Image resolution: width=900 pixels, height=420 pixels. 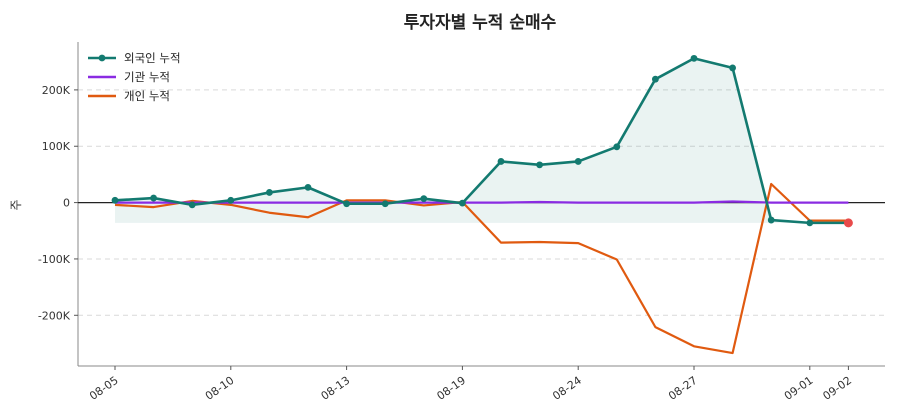 I want to click on y-tick-label: -100K, so click(x=54, y=259).